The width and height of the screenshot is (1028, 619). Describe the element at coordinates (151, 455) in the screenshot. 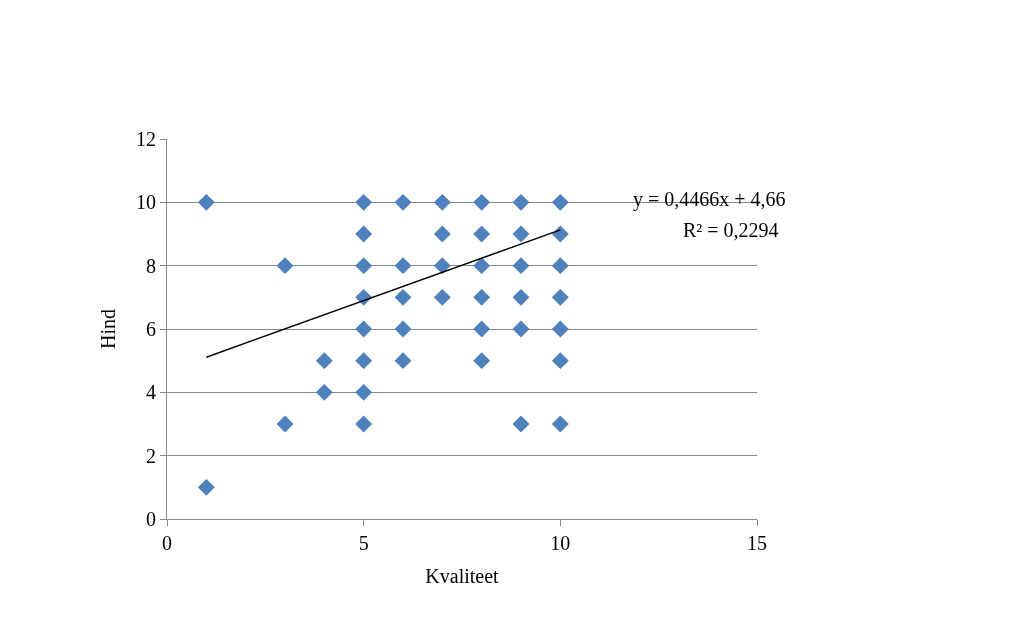

I see `y-tick-label: 2` at that location.